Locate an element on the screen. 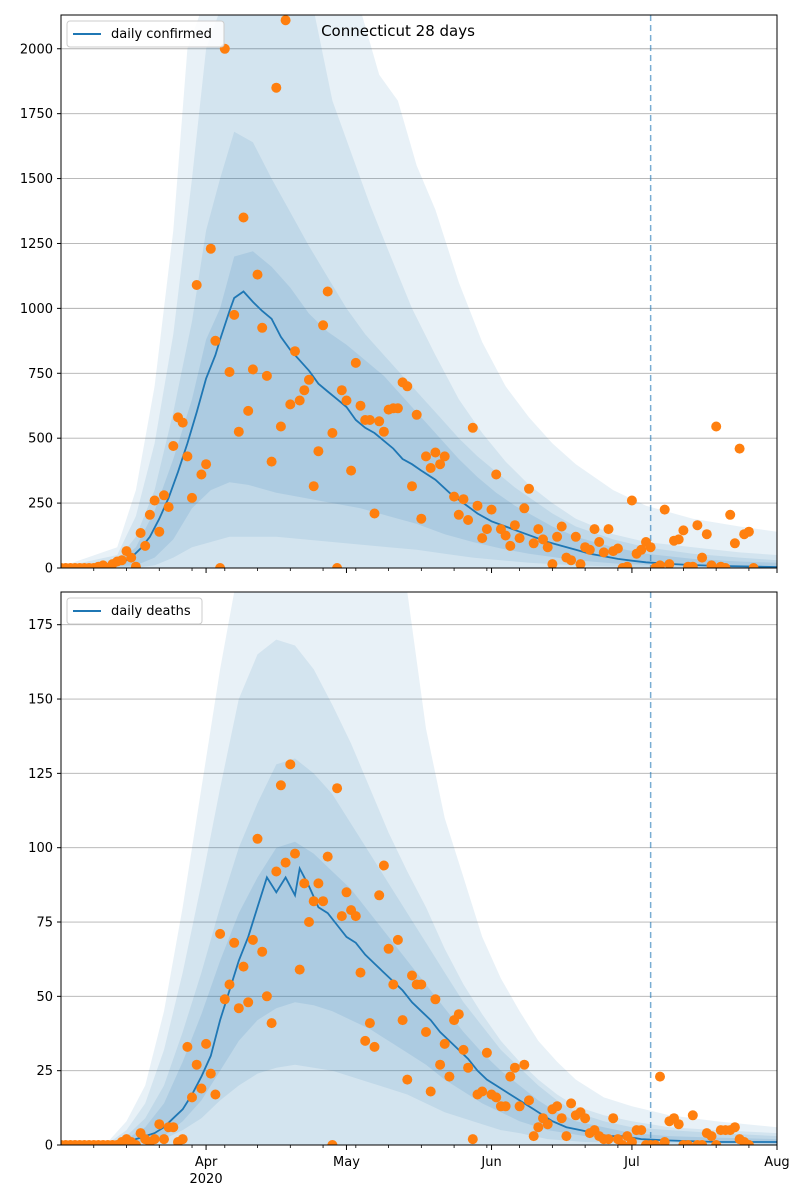 The width and height of the screenshot is (800, 1200). y-tick-label: 150 is located at coordinates (40, 700).